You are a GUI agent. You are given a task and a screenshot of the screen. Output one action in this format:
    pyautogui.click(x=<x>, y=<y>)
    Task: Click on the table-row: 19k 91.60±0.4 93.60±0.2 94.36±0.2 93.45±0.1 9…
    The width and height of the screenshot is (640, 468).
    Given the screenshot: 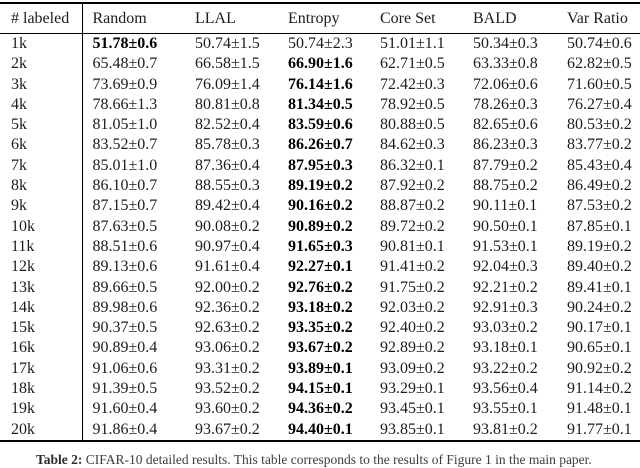 What is the action you would take?
    pyautogui.click(x=320, y=409)
    